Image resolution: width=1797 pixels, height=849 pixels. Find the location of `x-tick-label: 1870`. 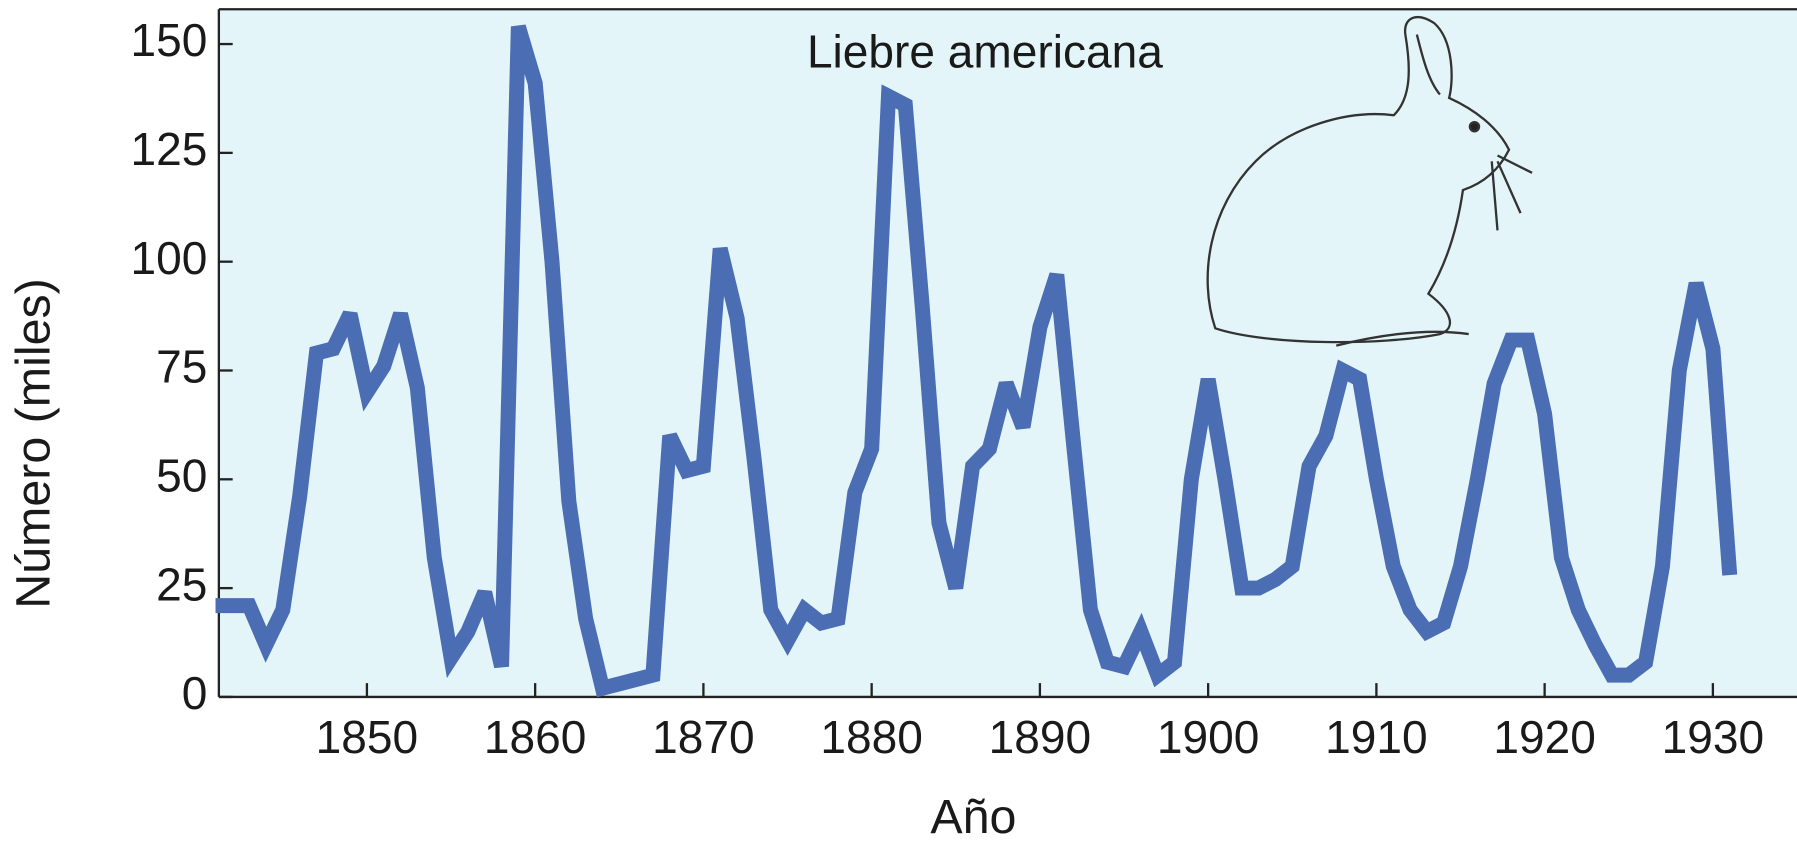

x-tick-label: 1870 is located at coordinates (703, 737).